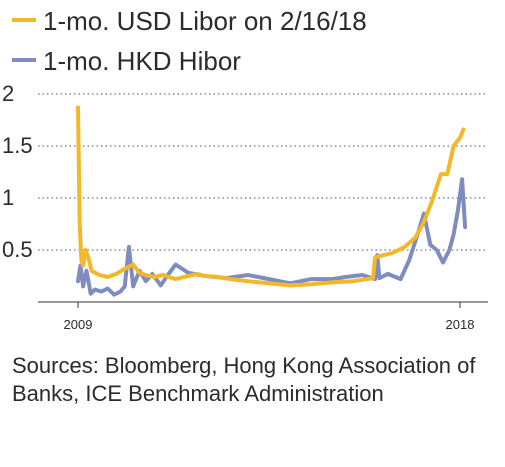 The width and height of the screenshot is (505, 467). What do you see at coordinates (8, 197) in the screenshot?
I see `y-tick-label: 1` at bounding box center [8, 197].